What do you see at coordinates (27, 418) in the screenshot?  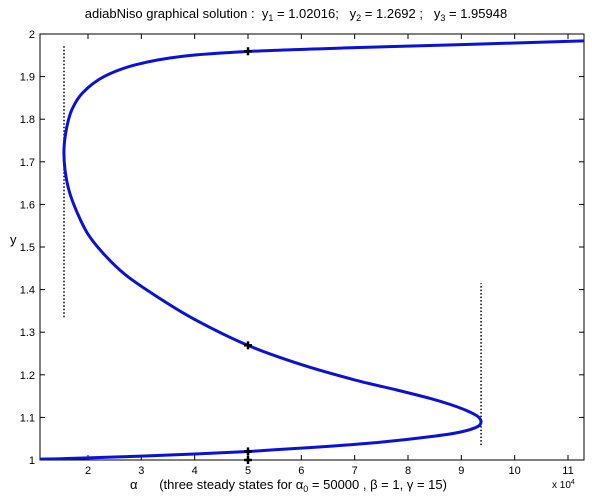 I see `y-tick-label-1.1: 1.1` at bounding box center [27, 418].